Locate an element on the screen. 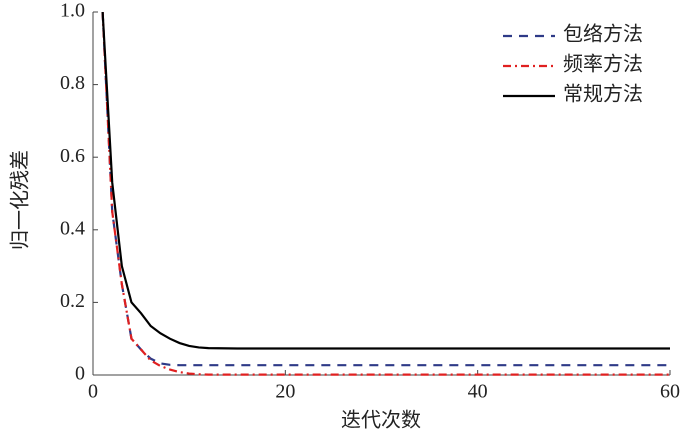 This screenshot has width=700, height=444. x-axis-label: 迭代次数 is located at coordinates (381, 420).